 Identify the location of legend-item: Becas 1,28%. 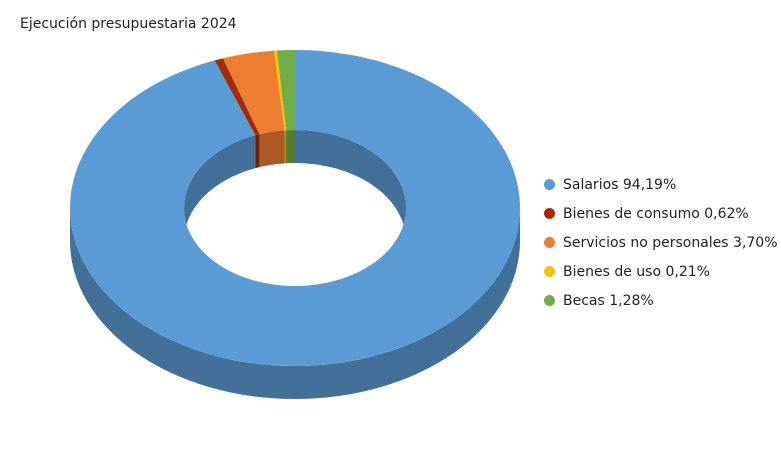
(661, 300).